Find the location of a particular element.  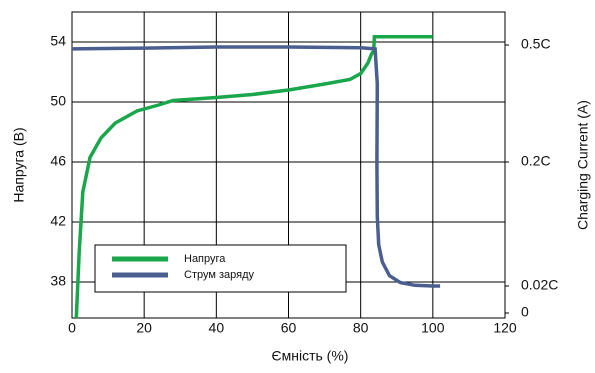

x-tick-label: 0 is located at coordinates (72, 328).